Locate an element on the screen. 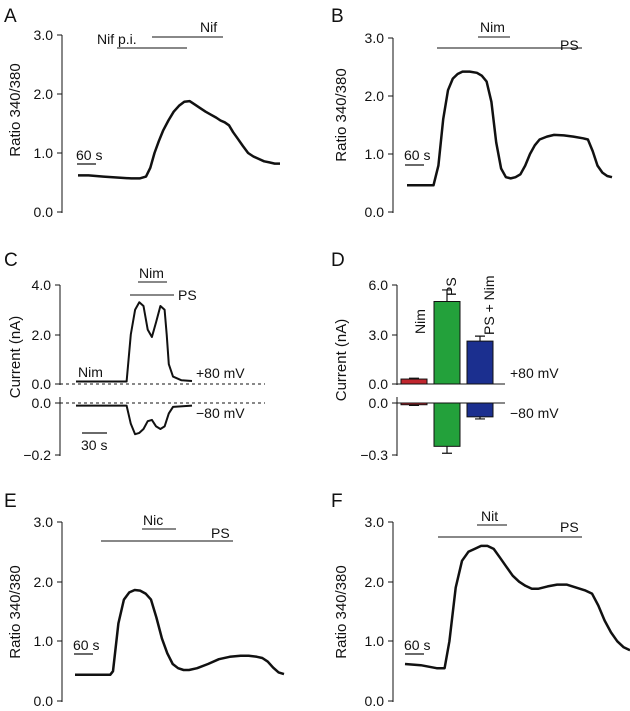 This screenshot has height=711, width=630. panel-a-ytick-label: 1.0 is located at coordinates (44, 153).